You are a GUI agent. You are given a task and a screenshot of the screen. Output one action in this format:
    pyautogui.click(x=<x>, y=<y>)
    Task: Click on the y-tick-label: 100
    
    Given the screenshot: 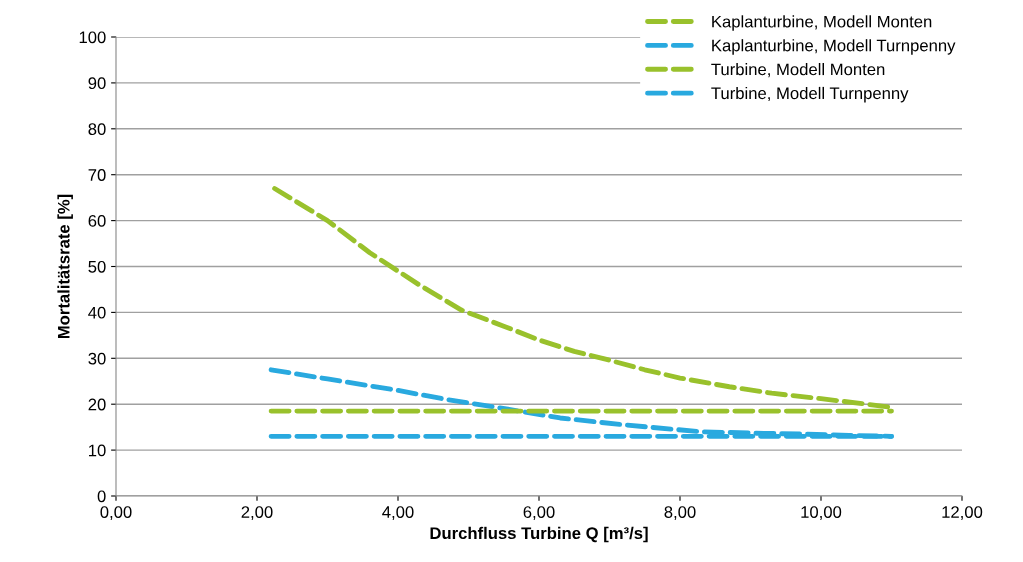 What is the action you would take?
    pyautogui.click(x=92, y=37)
    